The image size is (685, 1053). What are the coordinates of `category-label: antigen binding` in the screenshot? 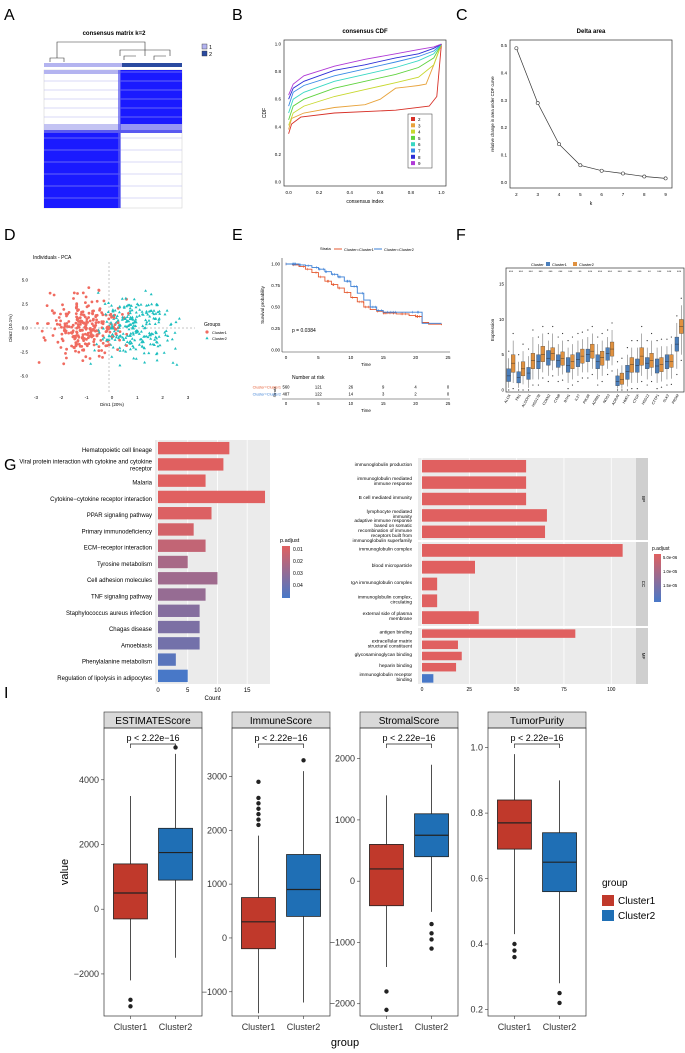 It's located at (395, 633).